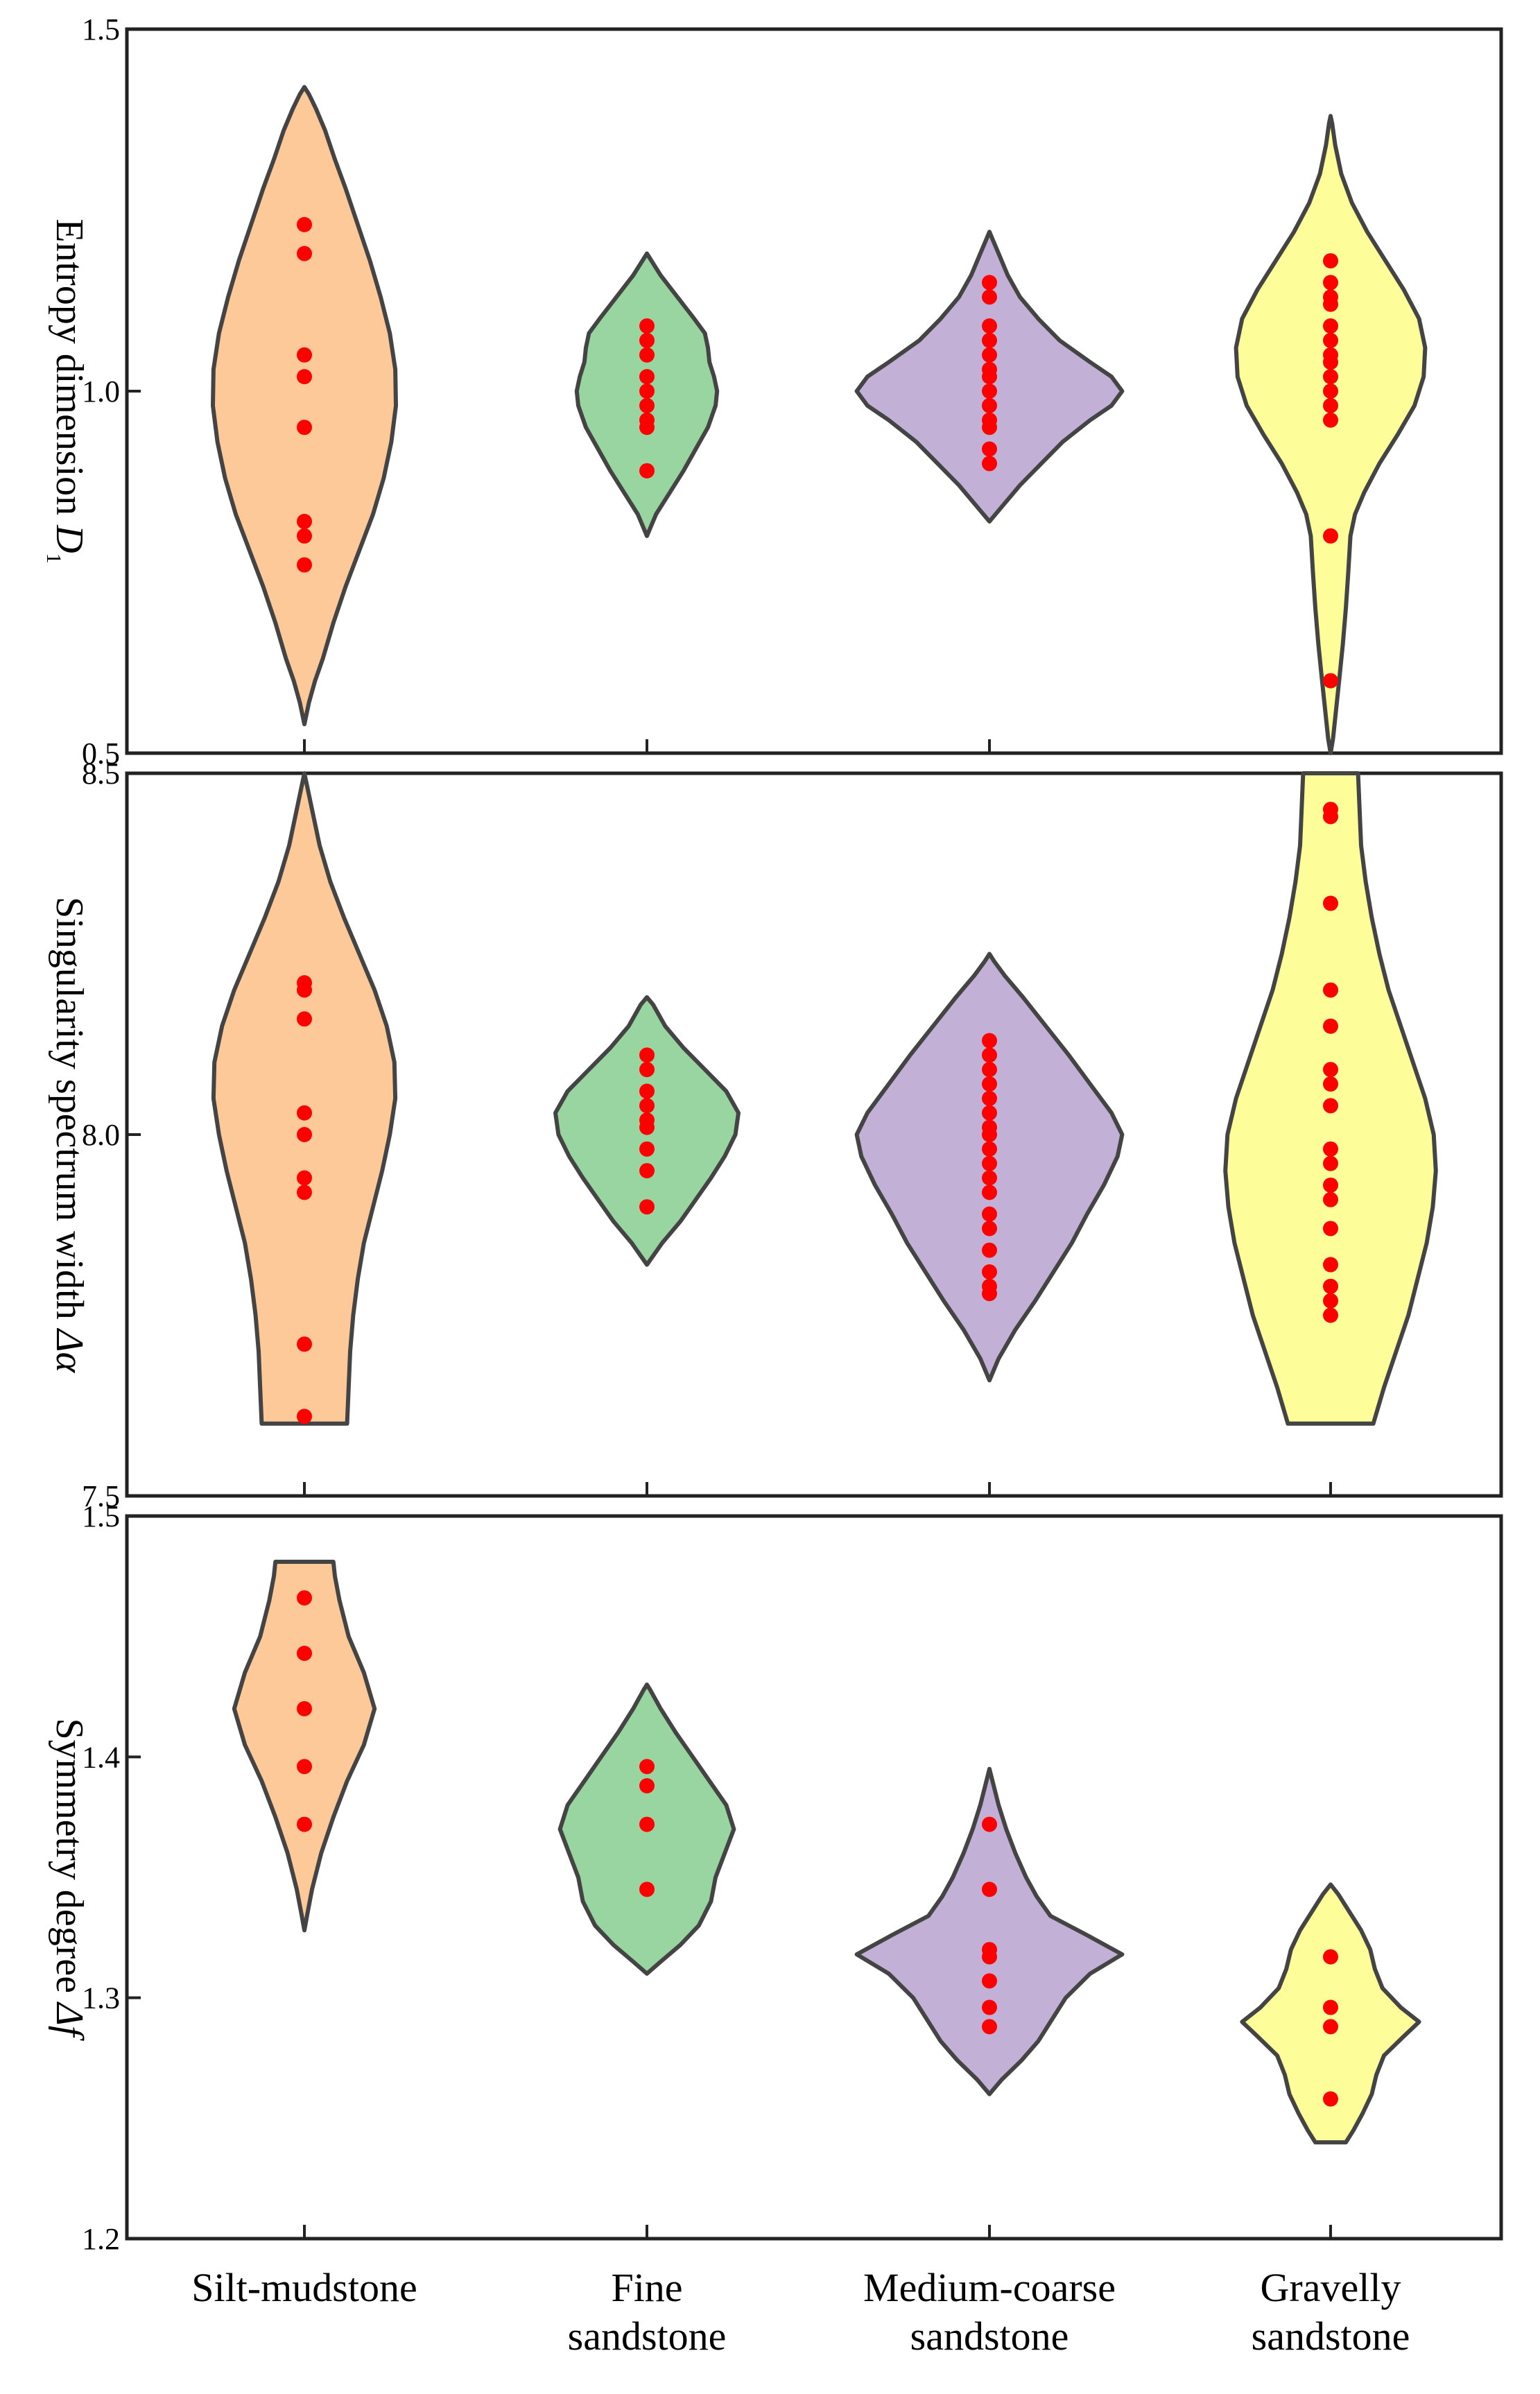 The height and width of the screenshot is (2394, 1540). I want to click on x-category-label: Silt-mudstone, so click(304, 2287).